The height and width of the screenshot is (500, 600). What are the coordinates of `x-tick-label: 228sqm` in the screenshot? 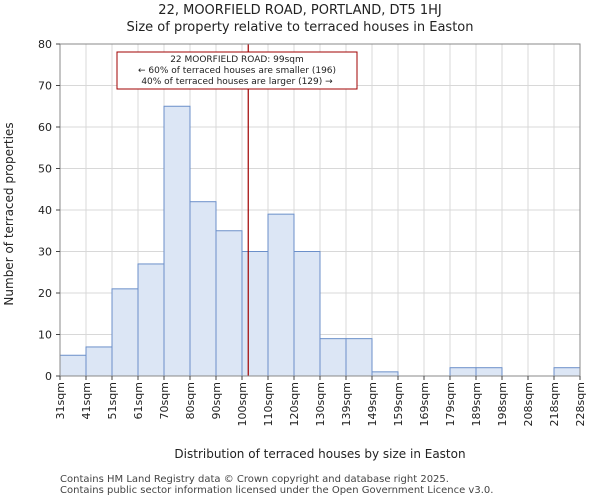 It's located at (580, 404).